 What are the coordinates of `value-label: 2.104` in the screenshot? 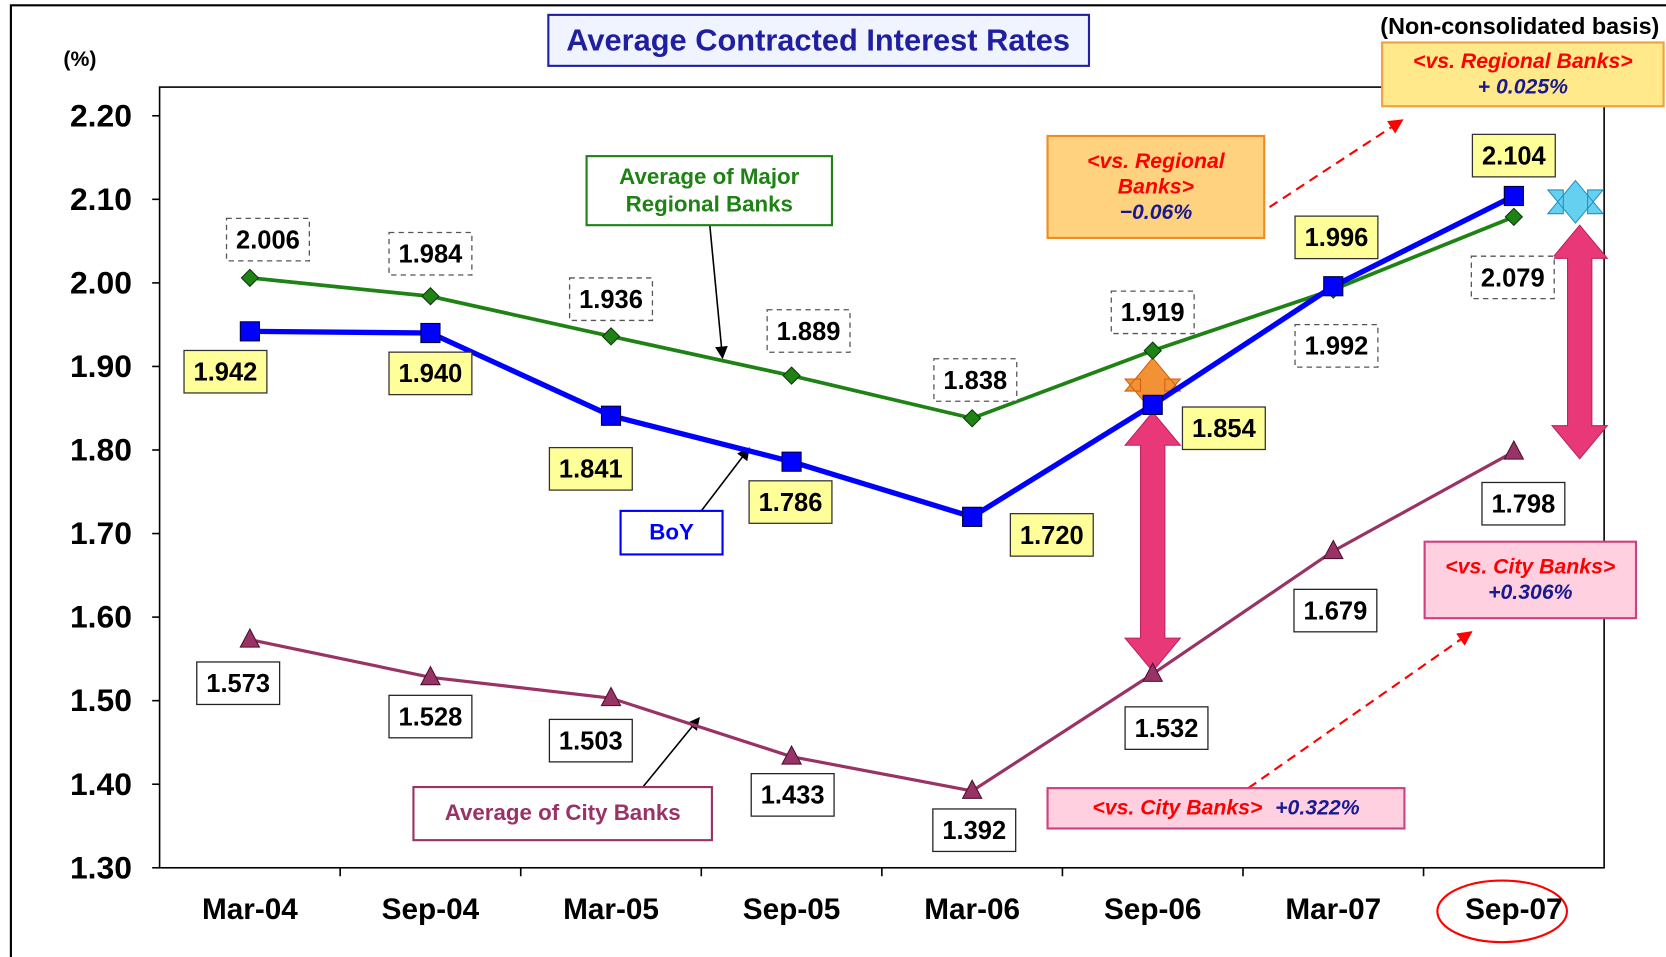 It's located at (1514, 156).